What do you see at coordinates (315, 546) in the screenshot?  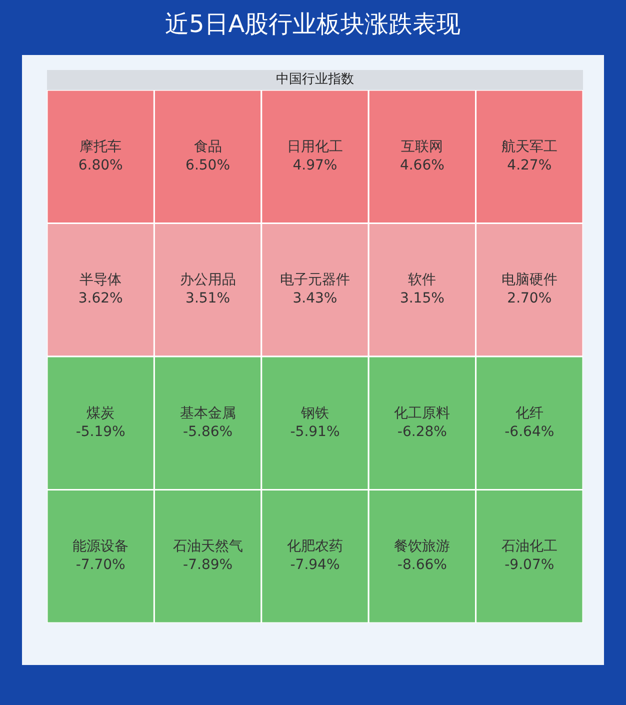 I see `category-label: 化肥农药` at bounding box center [315, 546].